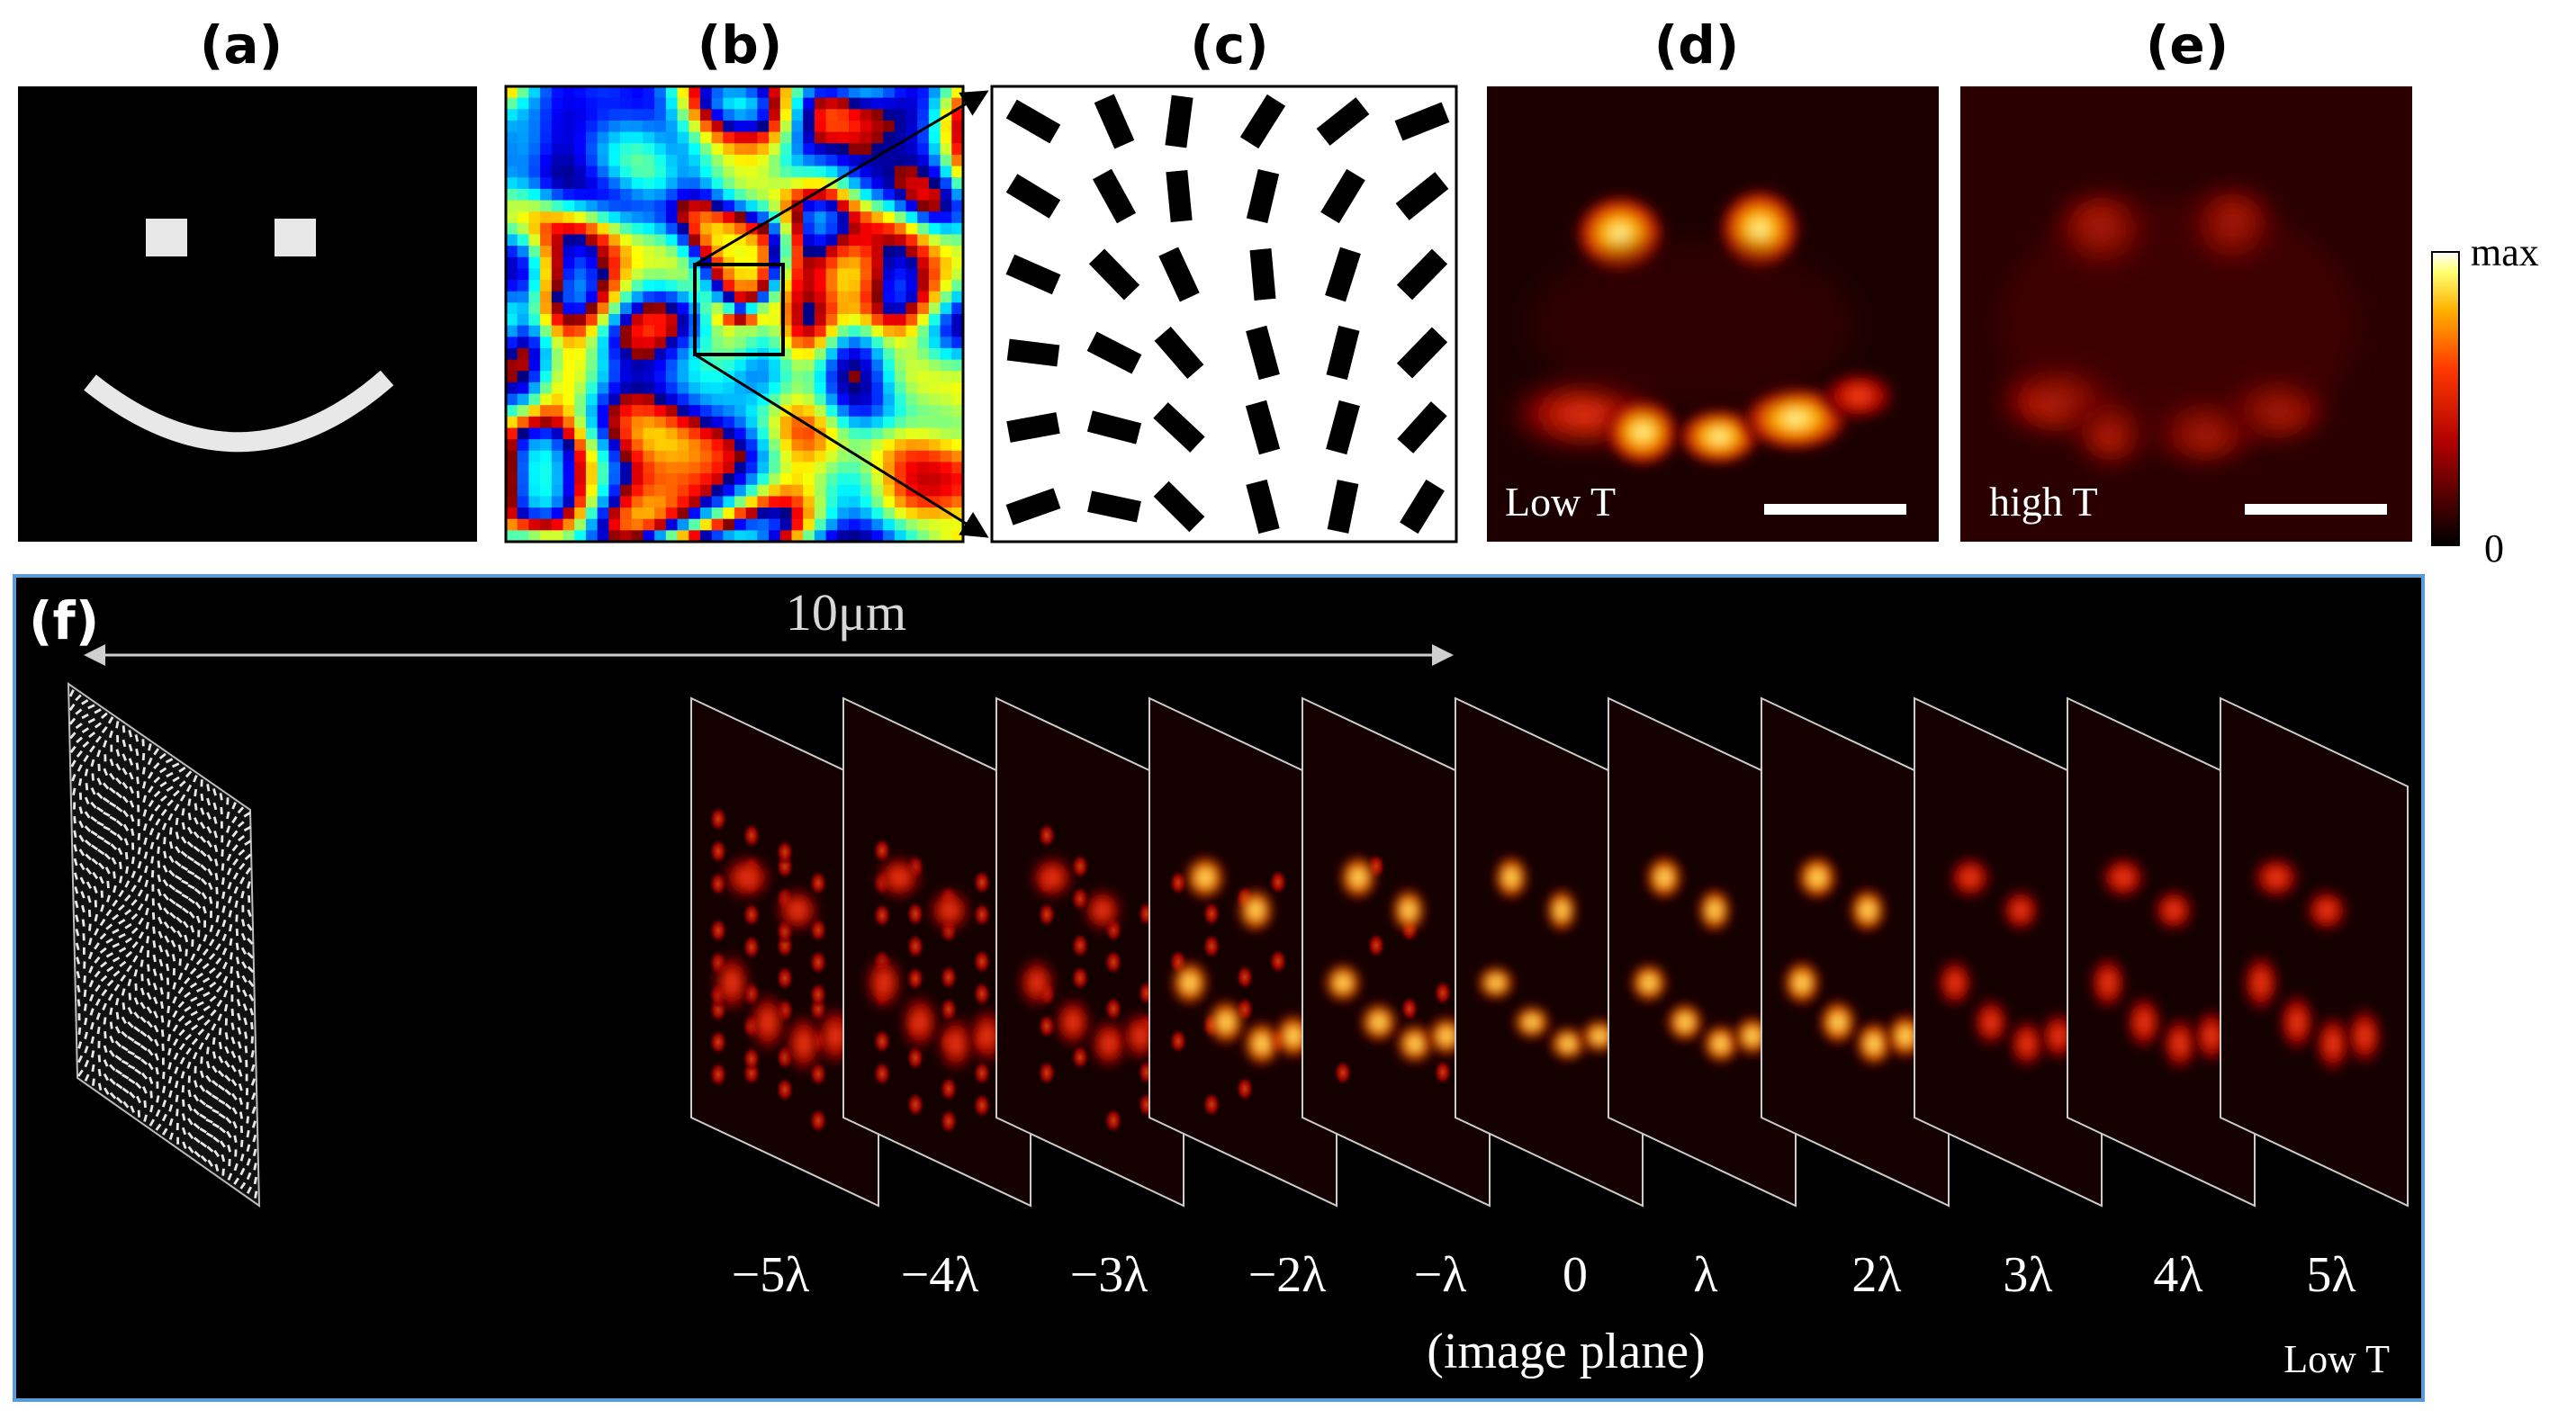 This screenshot has height=1419, width=2576. What do you see at coordinates (247, 314) in the screenshot?
I see `panel-a-target-image` at bounding box center [247, 314].